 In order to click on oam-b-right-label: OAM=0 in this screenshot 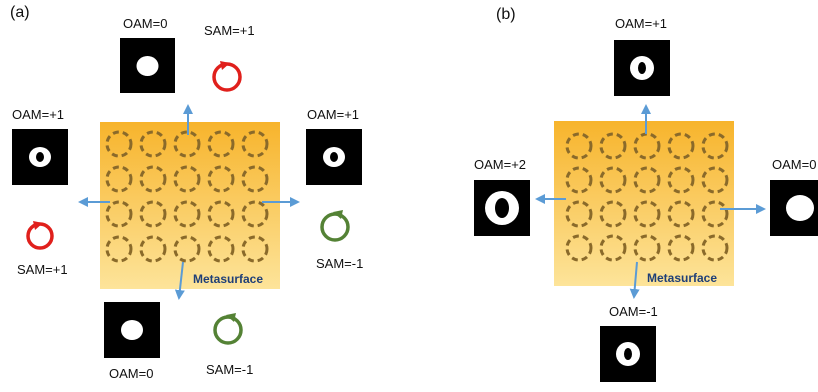, I will do `click(794, 164)`.